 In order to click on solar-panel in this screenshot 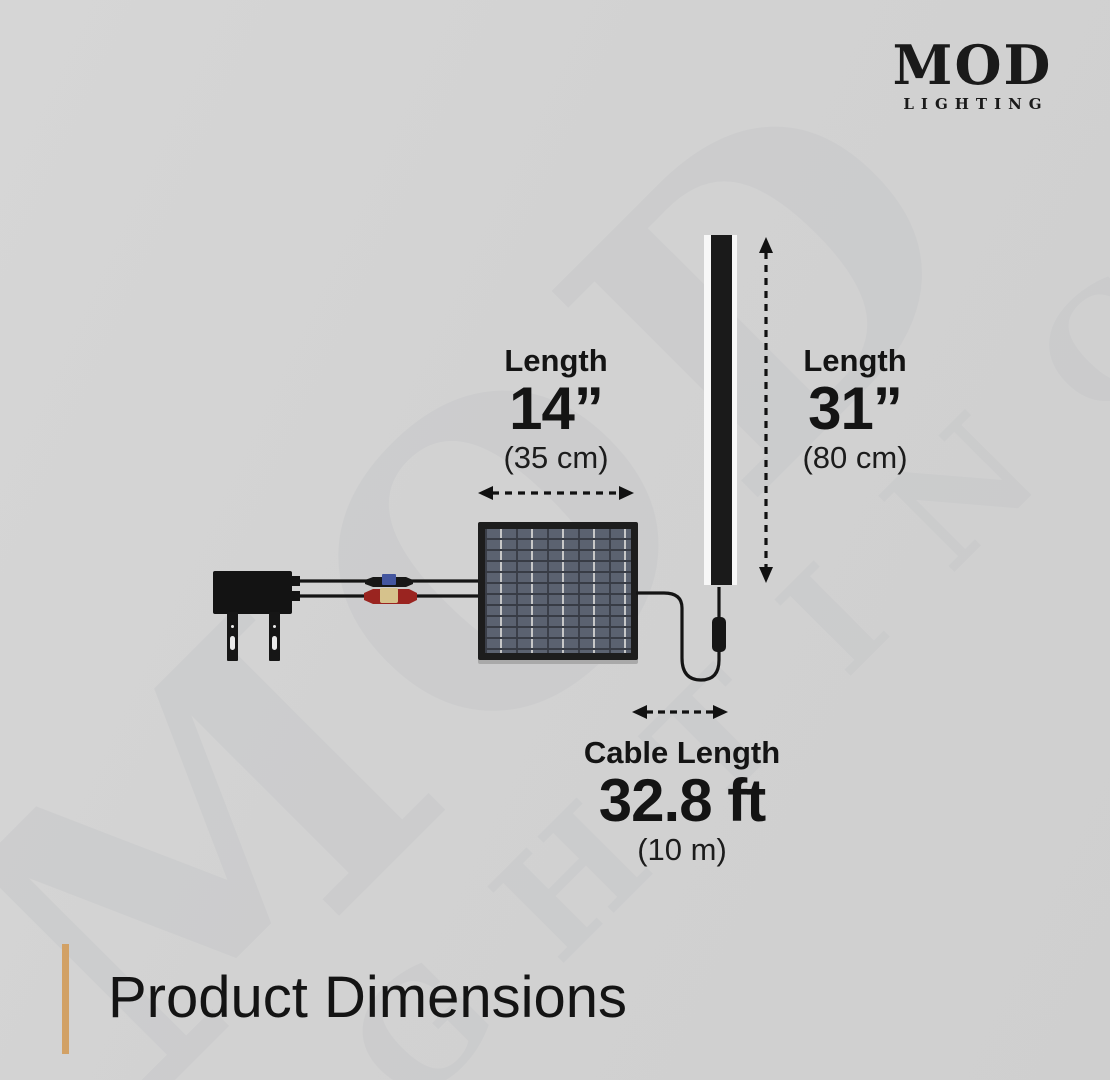, I will do `click(558, 591)`.